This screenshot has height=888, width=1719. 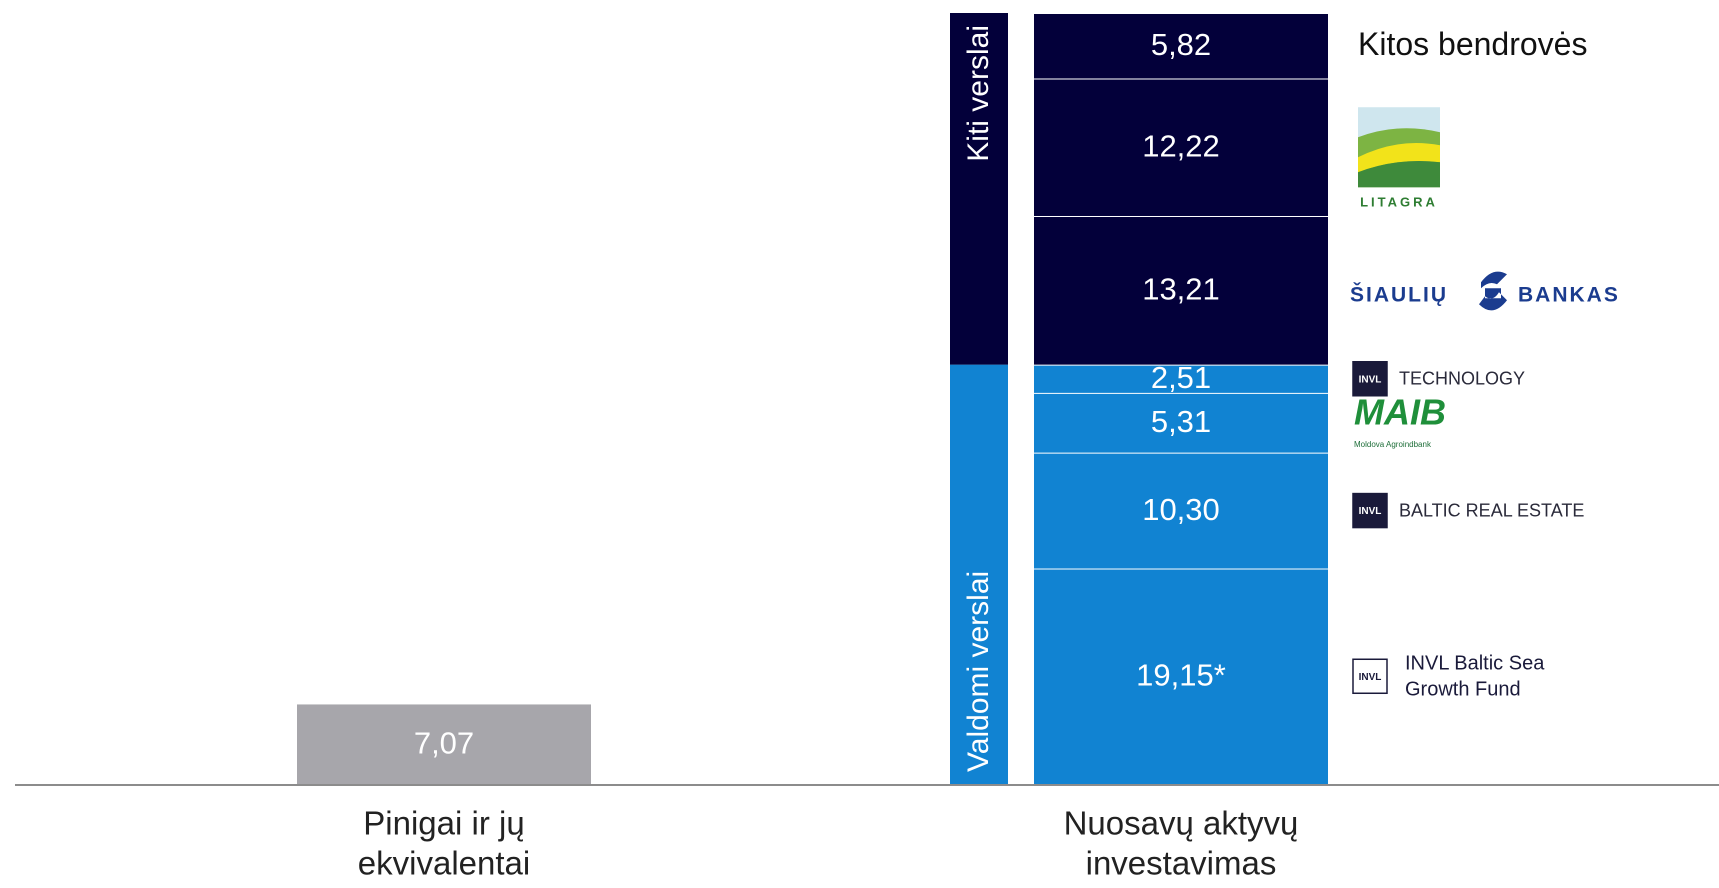 What do you see at coordinates (1399, 294) in the screenshot?
I see `series-name-part: ŠIAULIŲ` at bounding box center [1399, 294].